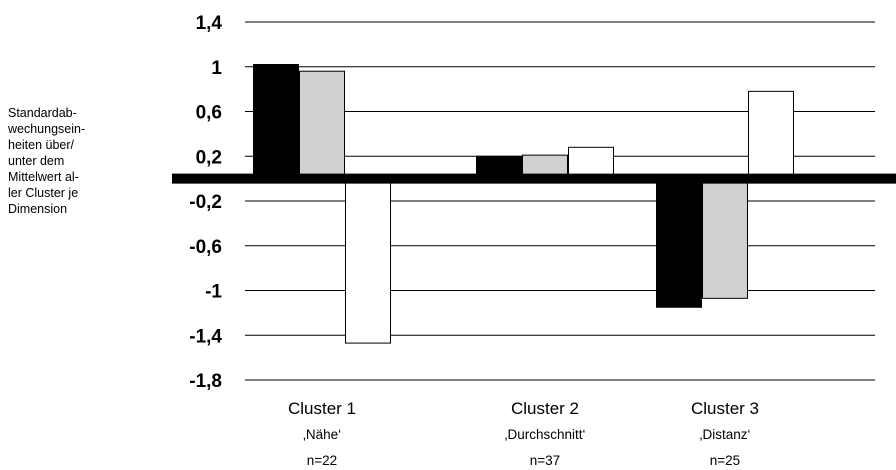 This screenshot has width=896, height=470. I want to click on category-n-label: n=37, so click(545, 460).